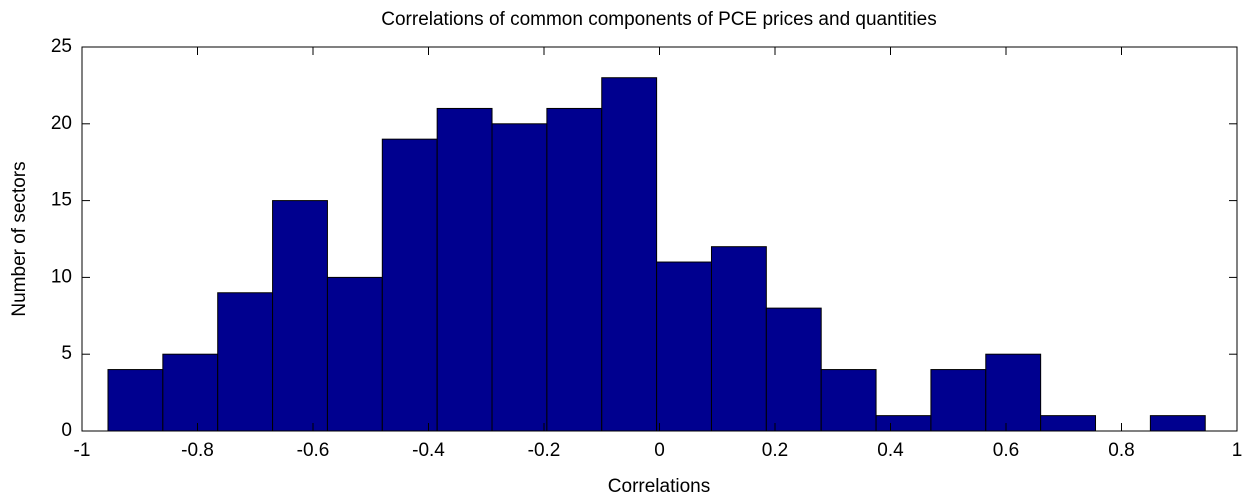 This screenshot has width=1250, height=499. I want to click on x-tick-label: 0, so click(659, 450).